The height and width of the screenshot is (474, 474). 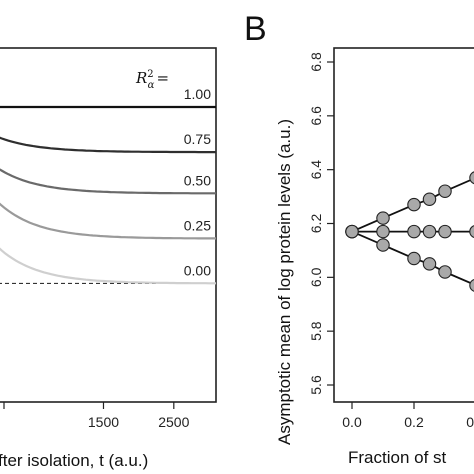 I want to click on x-tick-label-1: 2500, so click(x=173, y=422).